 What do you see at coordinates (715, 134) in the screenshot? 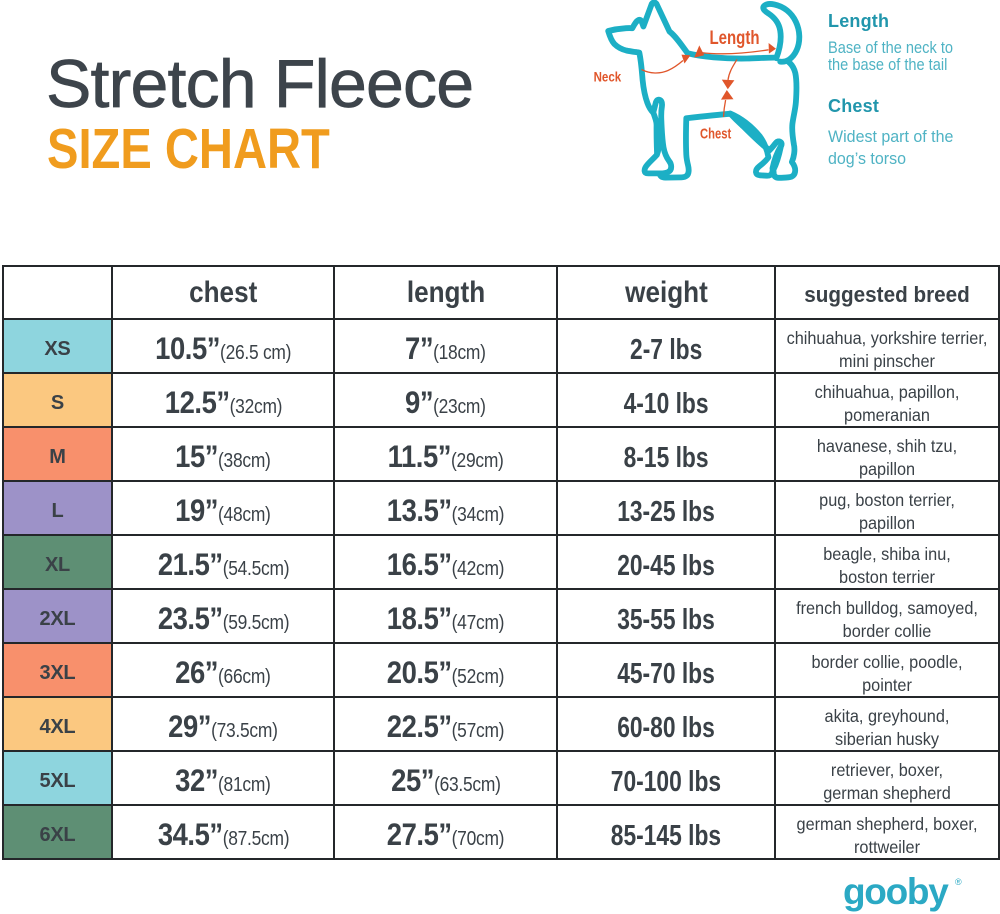
I see `svg-text: Chest` at bounding box center [715, 134].